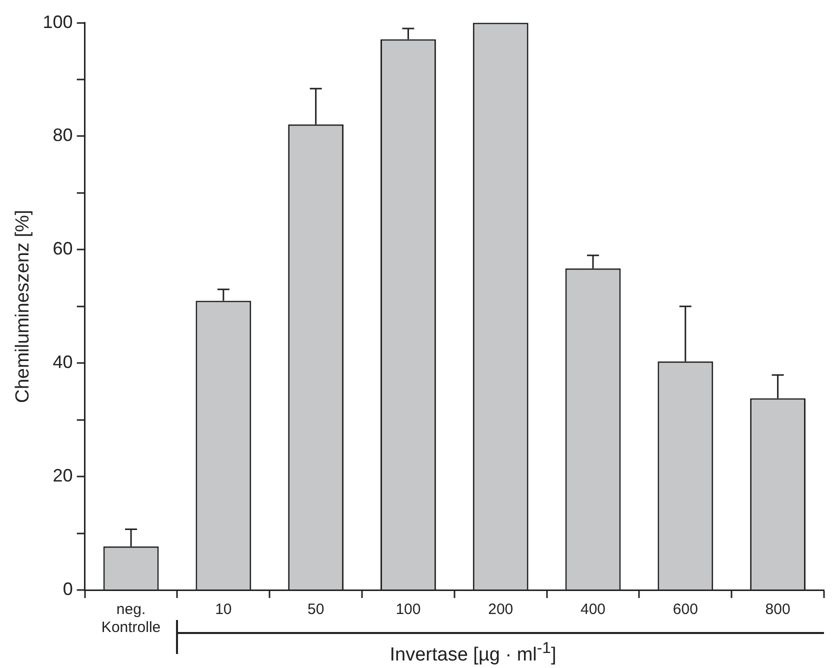 The image size is (834, 668). Describe the element at coordinates (67, 588) in the screenshot. I see `y-tick-label: 0` at that location.